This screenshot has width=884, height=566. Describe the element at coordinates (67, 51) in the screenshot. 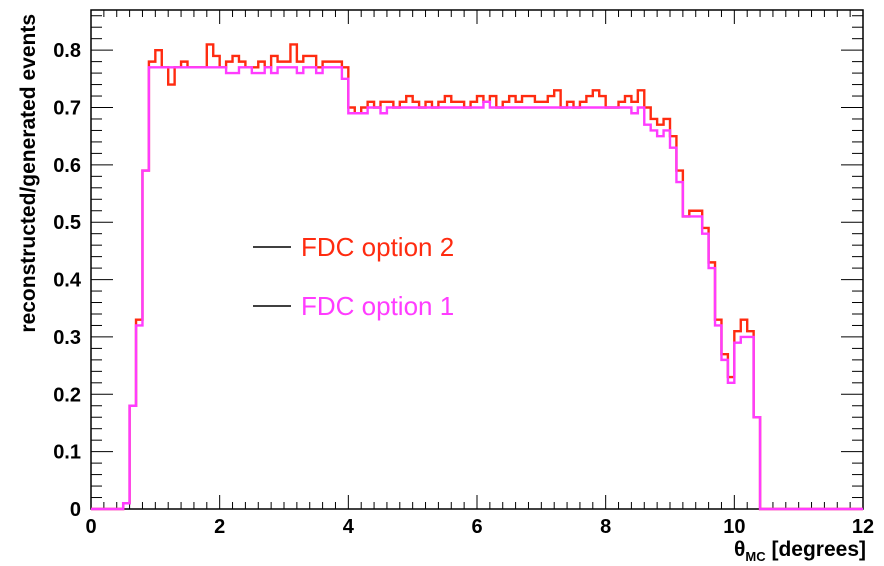

I see `y-tick-label: 0.8` at that location.